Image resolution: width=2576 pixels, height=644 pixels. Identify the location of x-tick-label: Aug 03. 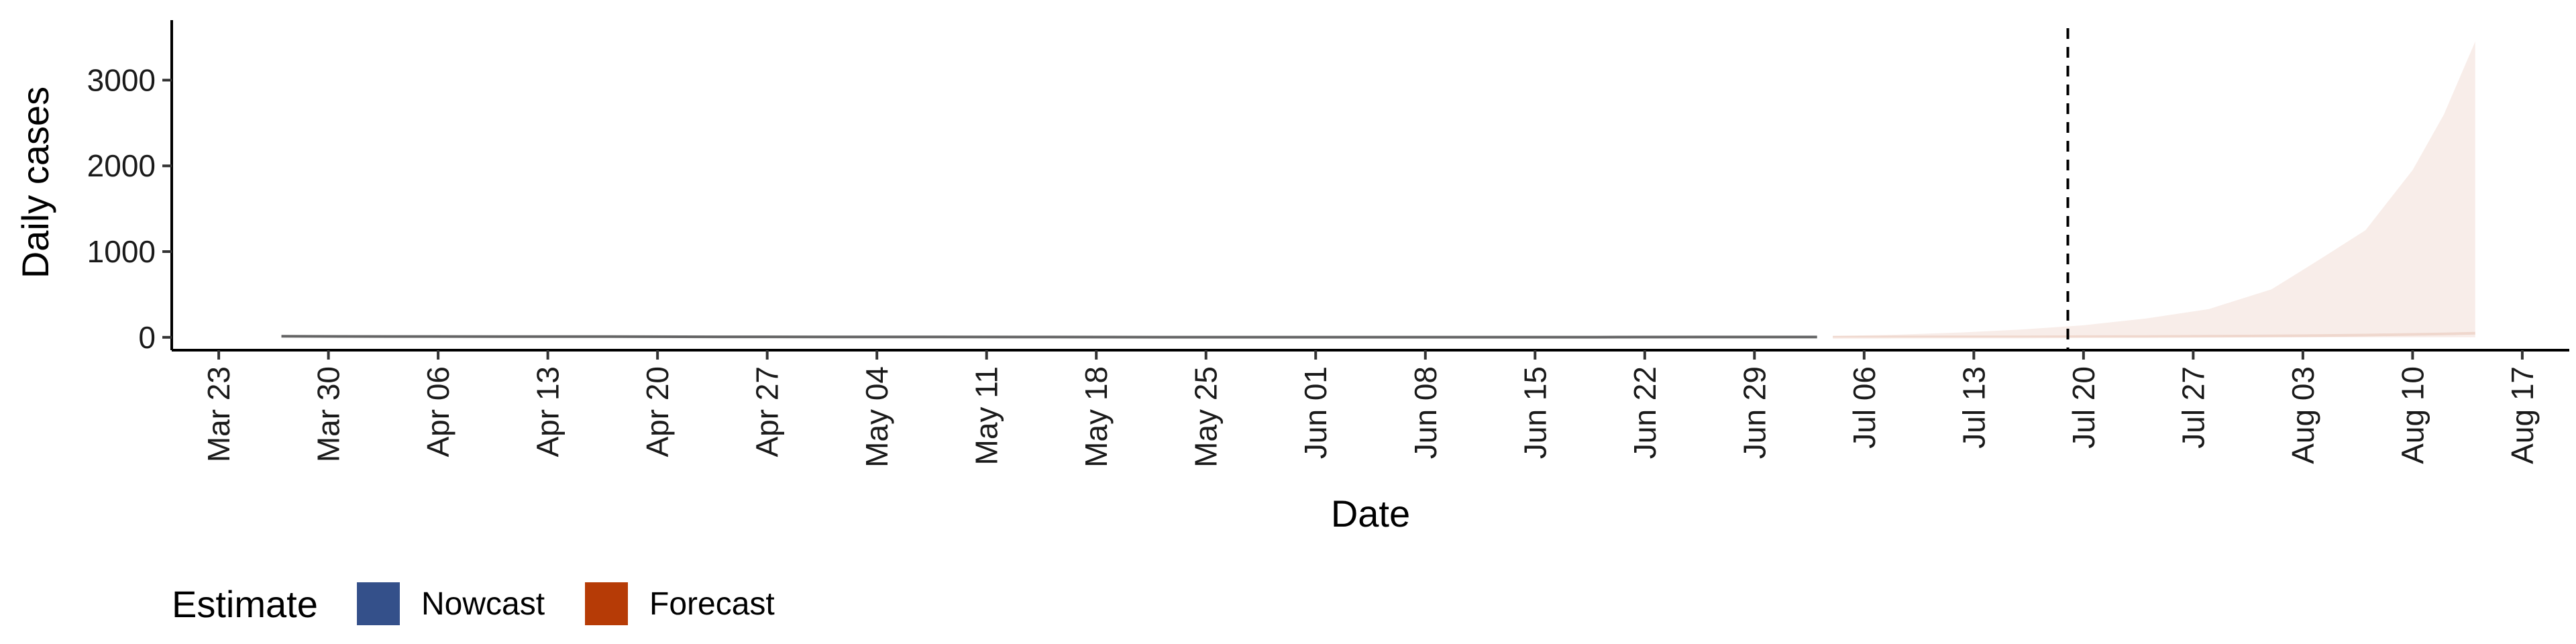
(2303, 415).